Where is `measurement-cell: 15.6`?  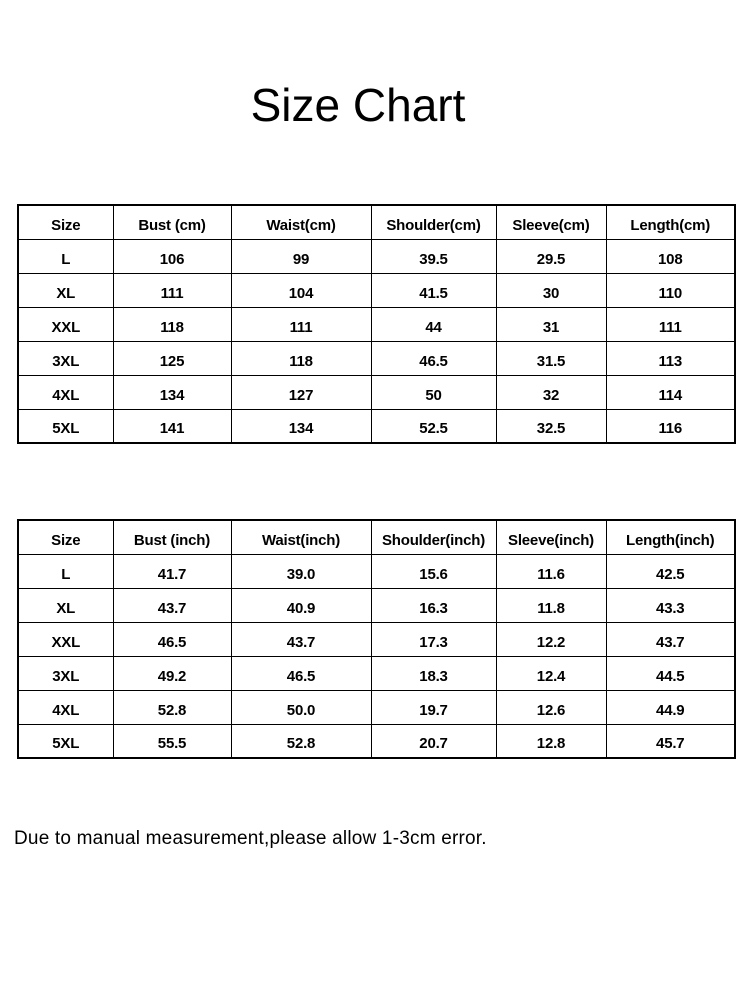
measurement-cell: 15.6 is located at coordinates (433, 571).